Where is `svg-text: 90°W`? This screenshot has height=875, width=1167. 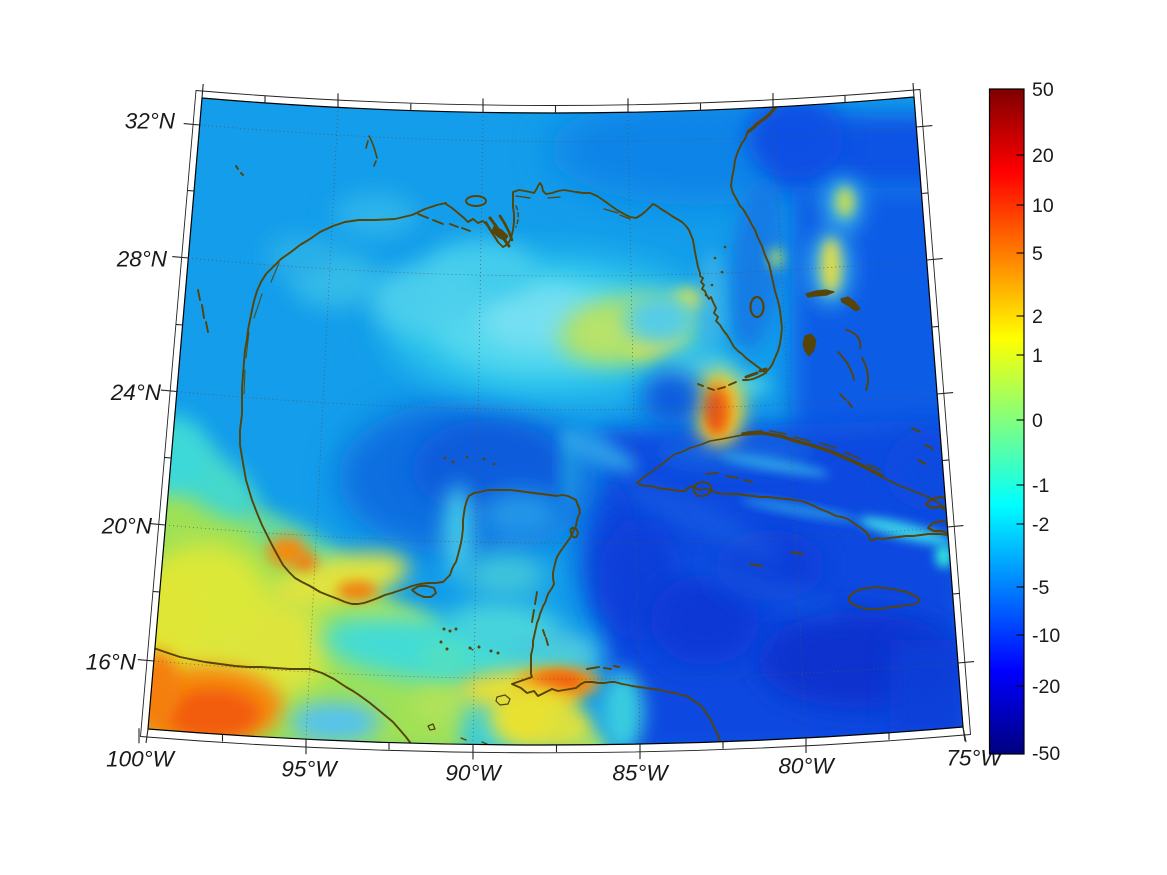
svg-text: 90°W is located at coordinates (473, 773).